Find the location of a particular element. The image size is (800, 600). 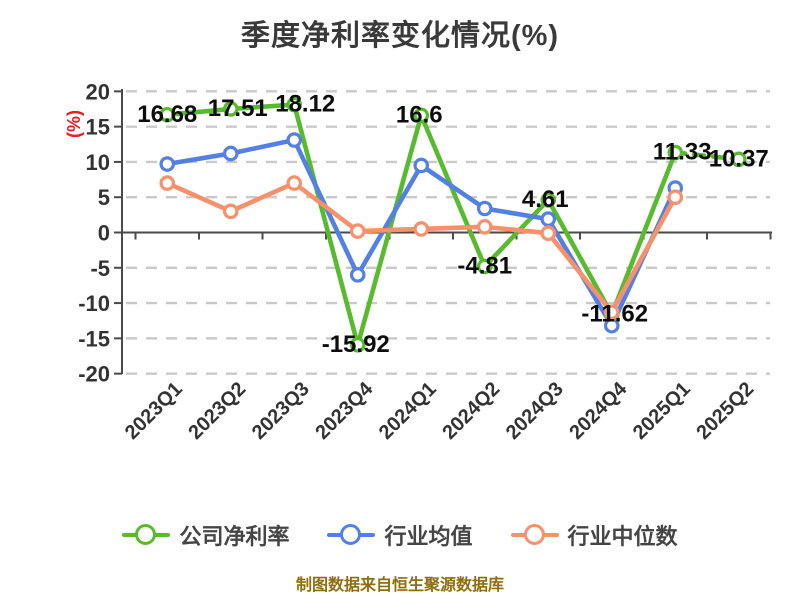

data-label: 16.6 is located at coordinates (419, 114).